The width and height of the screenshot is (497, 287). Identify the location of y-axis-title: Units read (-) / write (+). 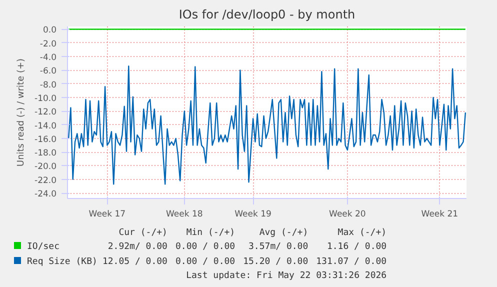
(21, 112).